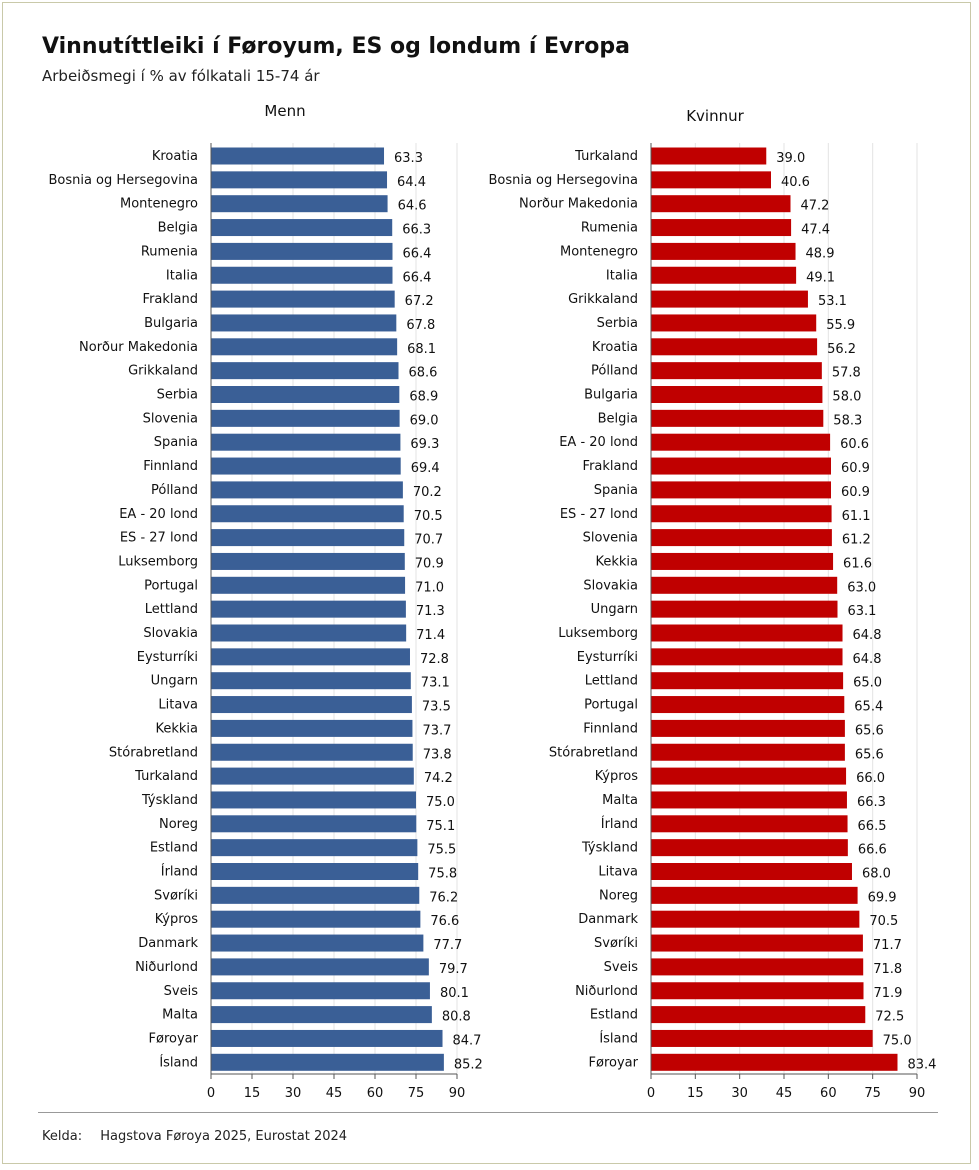  I want to click on menn-category-label: Danmark, so click(168, 943).